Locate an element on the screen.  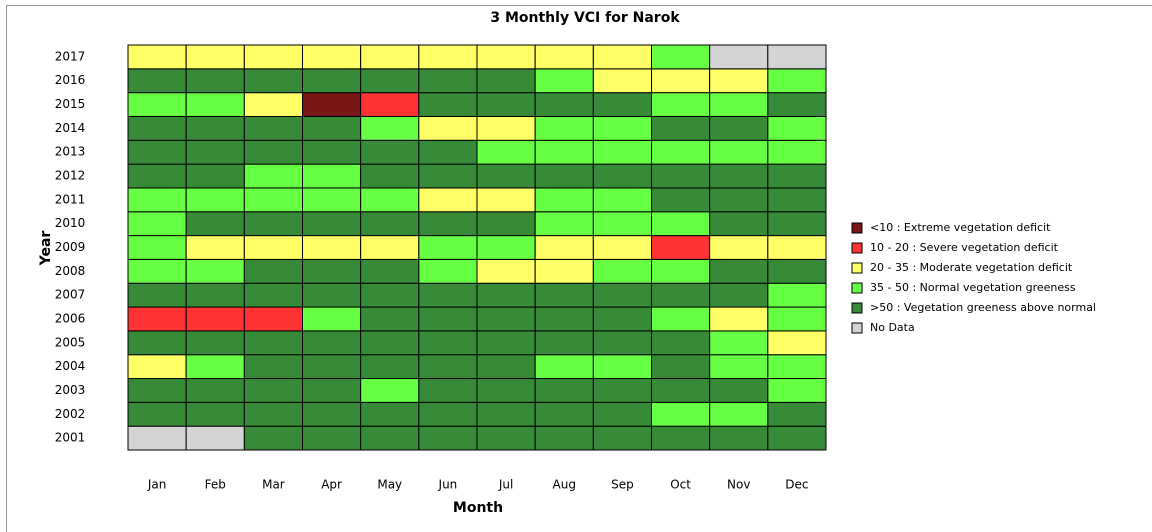
y-tick-label: 2007 is located at coordinates (70, 295).